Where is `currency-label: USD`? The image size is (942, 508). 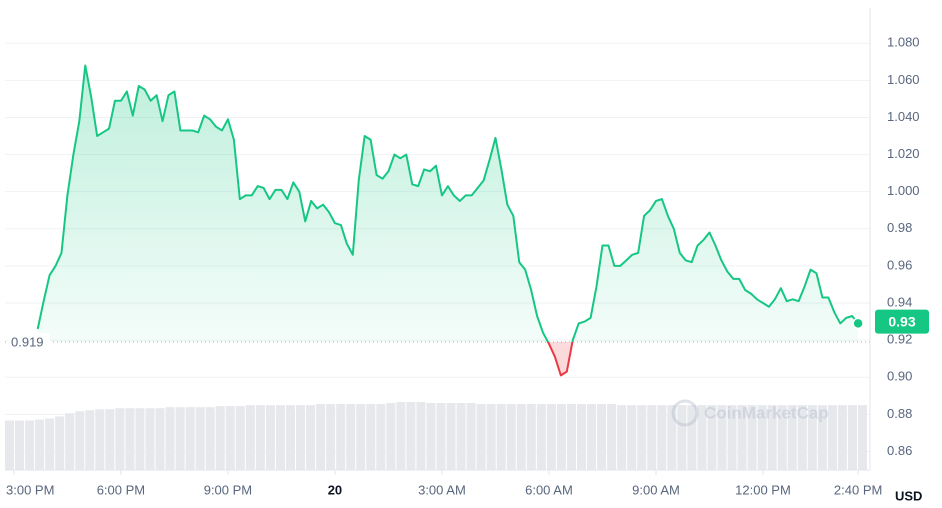
currency-label: USD is located at coordinates (908, 495).